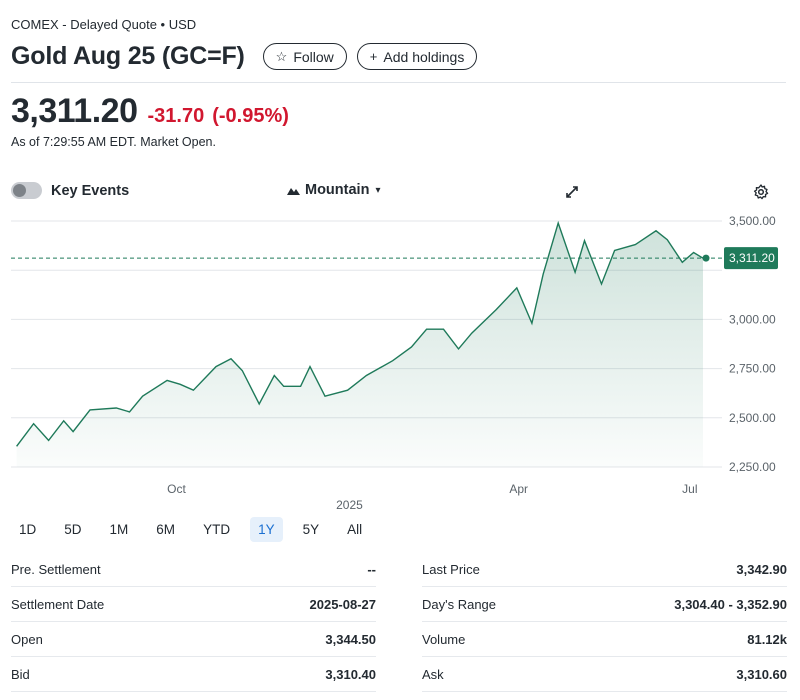 The height and width of the screenshot is (700, 800). I want to click on key-events-label: Key Events, so click(90, 191).